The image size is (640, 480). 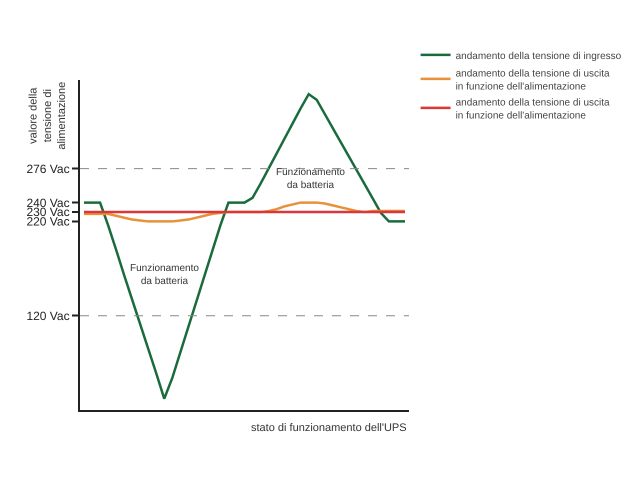 I want to click on x-axis-title: stato di funzionamento dell'UPS, so click(x=329, y=428).